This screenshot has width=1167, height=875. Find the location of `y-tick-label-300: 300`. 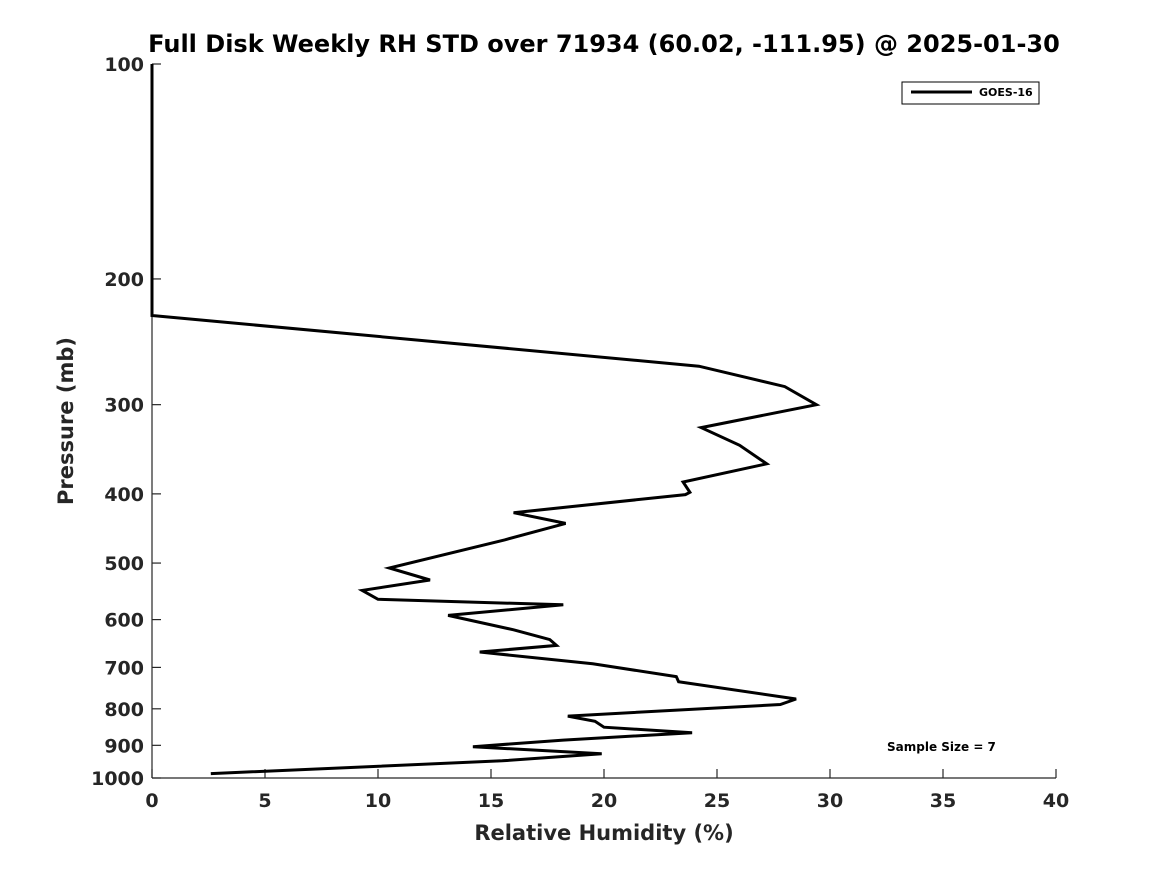

y-tick-label-300: 300 is located at coordinates (124, 406).